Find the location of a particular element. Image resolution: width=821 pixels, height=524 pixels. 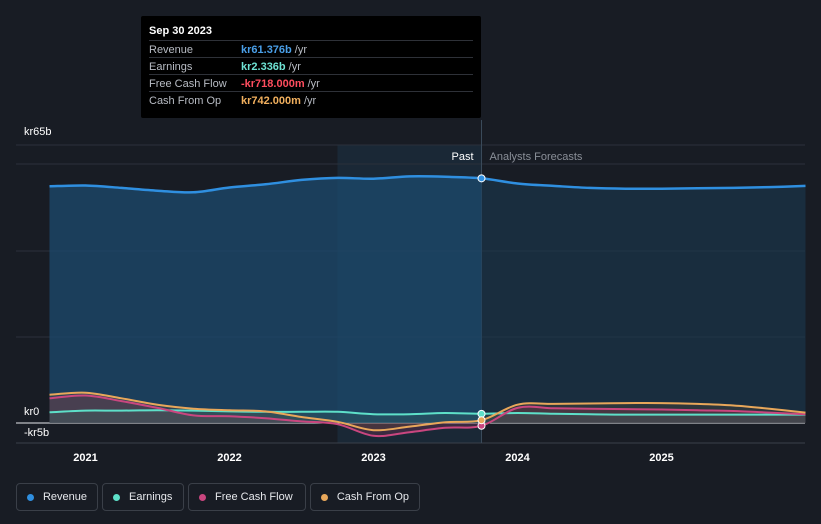

tooltip-row-revenue: Revenue kr61.376b/yr is located at coordinates (311, 49).